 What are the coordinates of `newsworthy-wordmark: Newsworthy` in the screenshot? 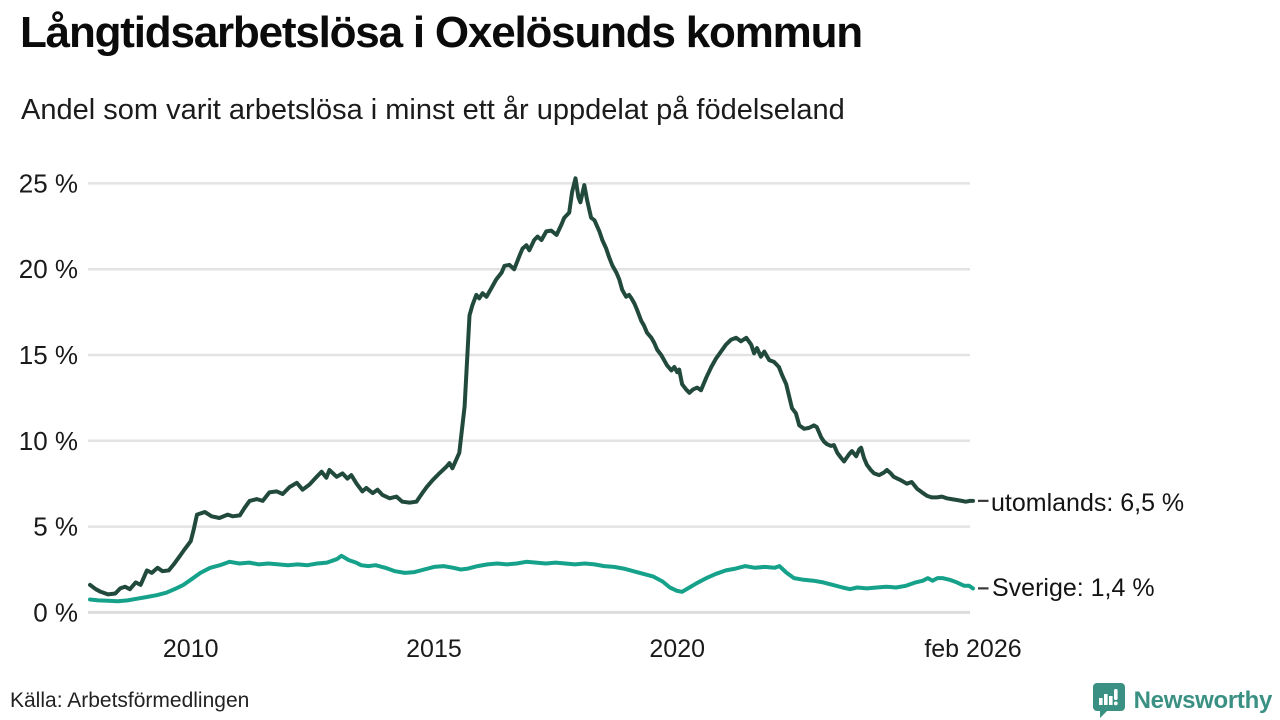 It's located at (1203, 700).